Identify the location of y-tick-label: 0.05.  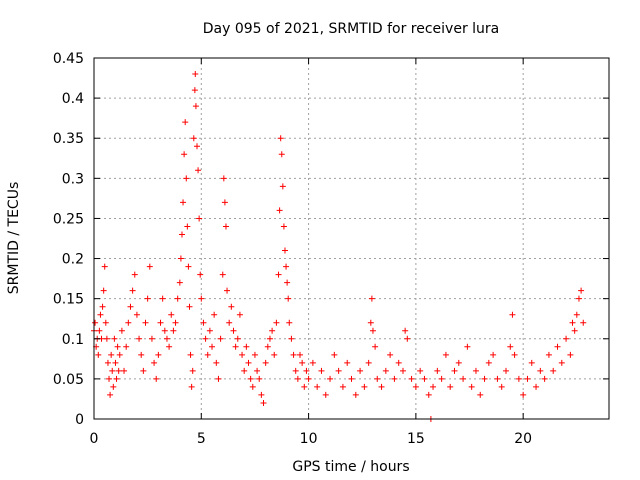
(68, 380).